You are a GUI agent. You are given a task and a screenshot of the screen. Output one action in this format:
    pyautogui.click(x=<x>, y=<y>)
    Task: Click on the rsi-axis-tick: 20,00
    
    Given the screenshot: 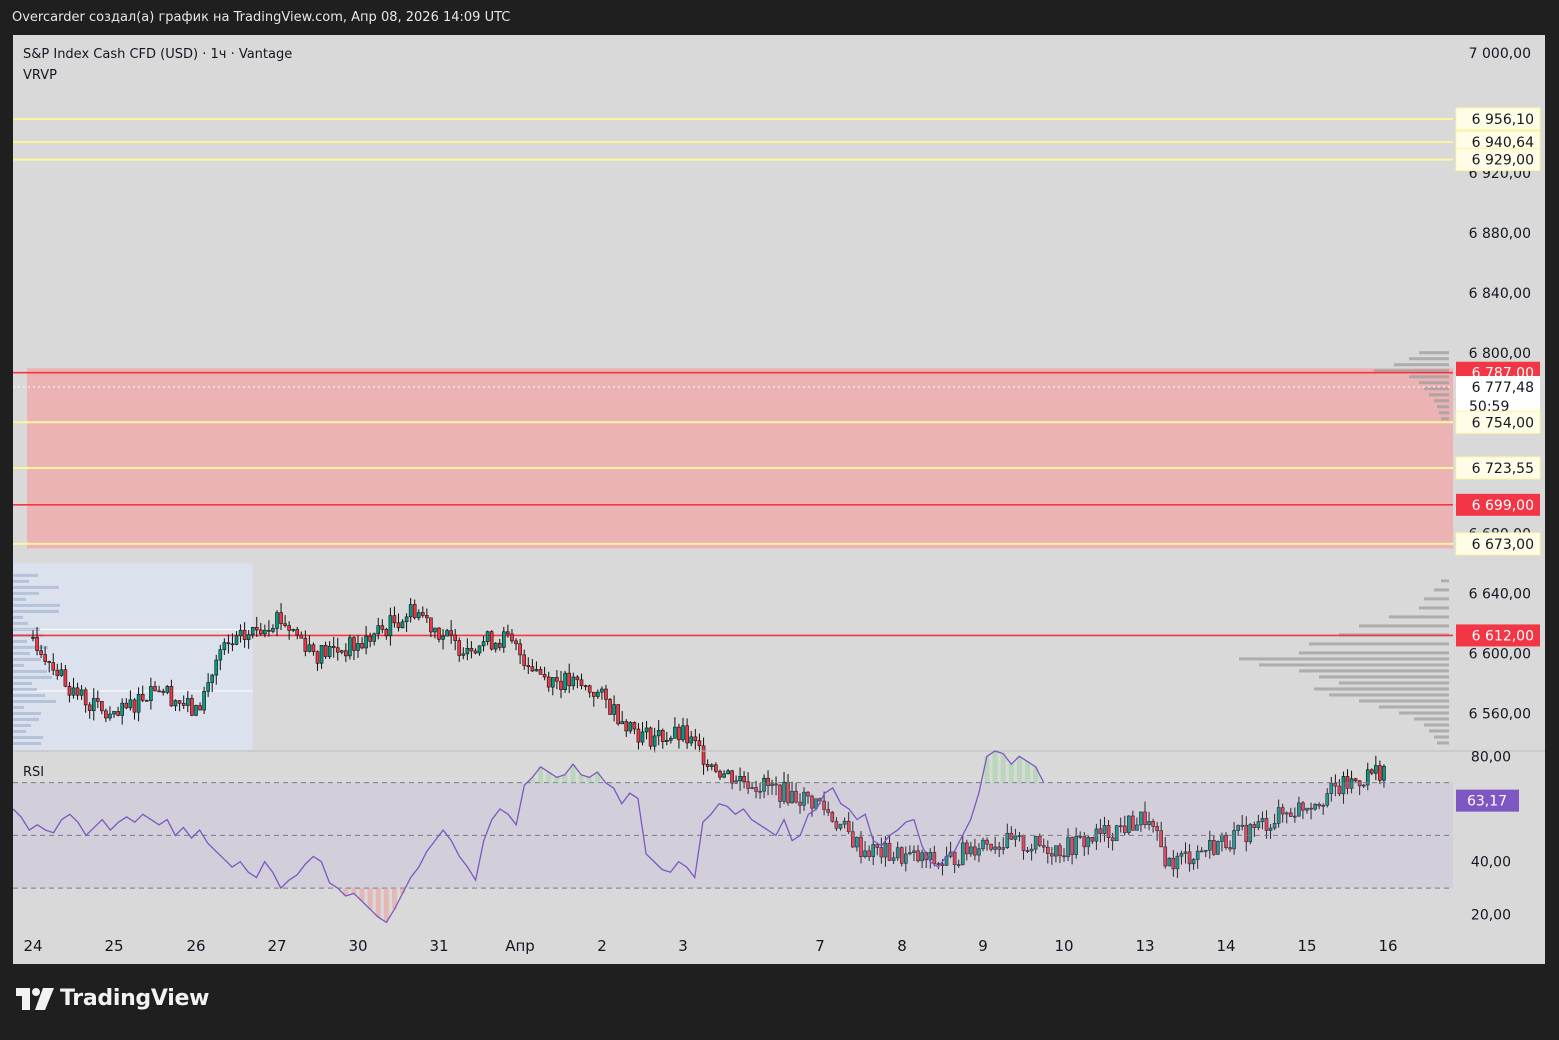 What is the action you would take?
    pyautogui.click(x=1491, y=915)
    